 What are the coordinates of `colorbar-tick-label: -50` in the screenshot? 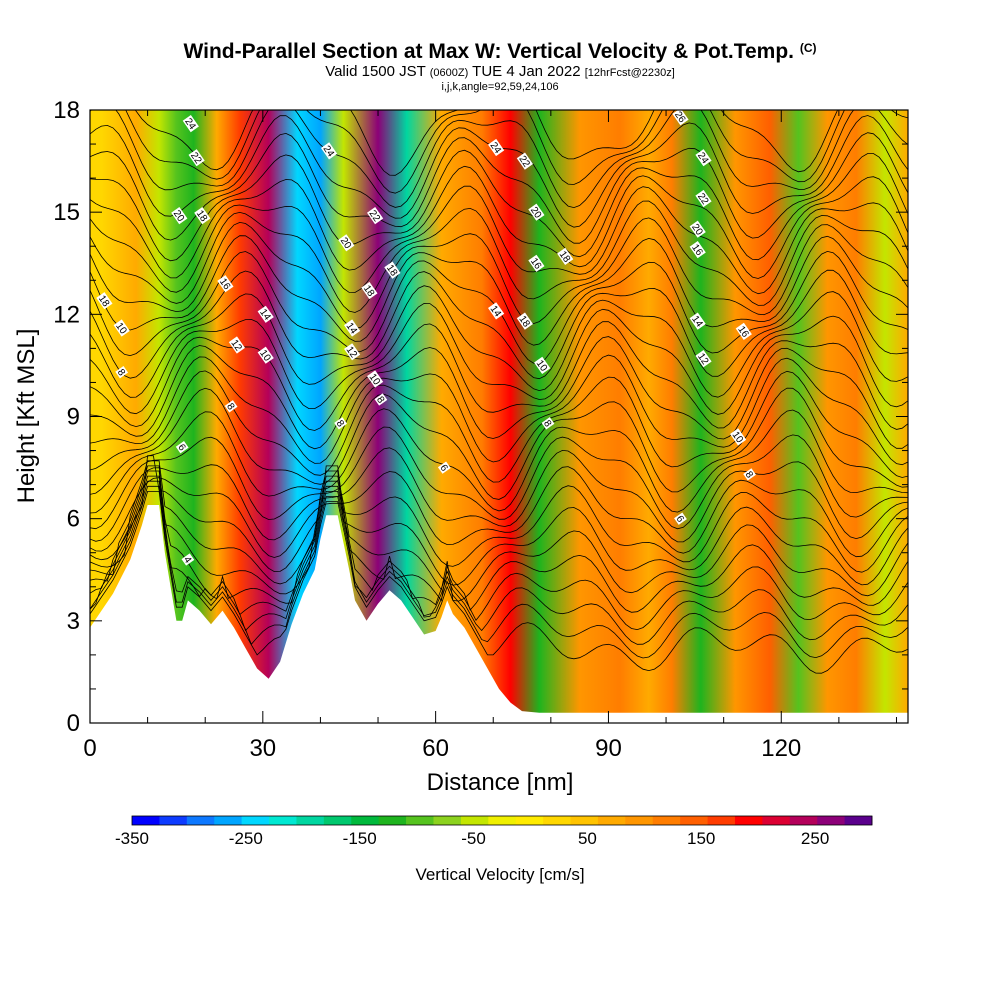 It's located at (473, 838).